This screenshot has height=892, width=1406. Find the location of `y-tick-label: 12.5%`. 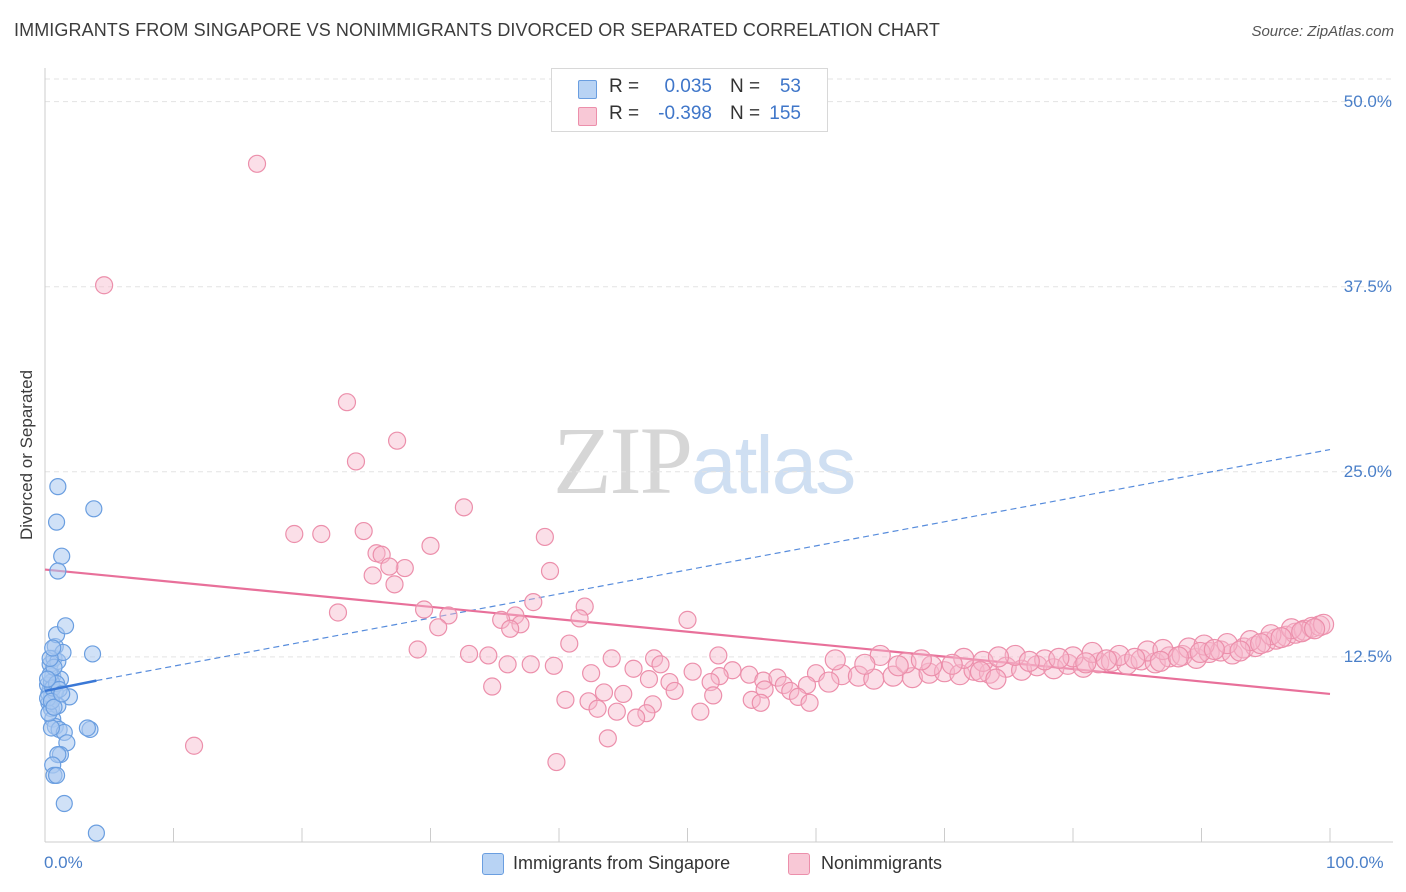

y-tick-label: 12.5% is located at coordinates (1367, 656).